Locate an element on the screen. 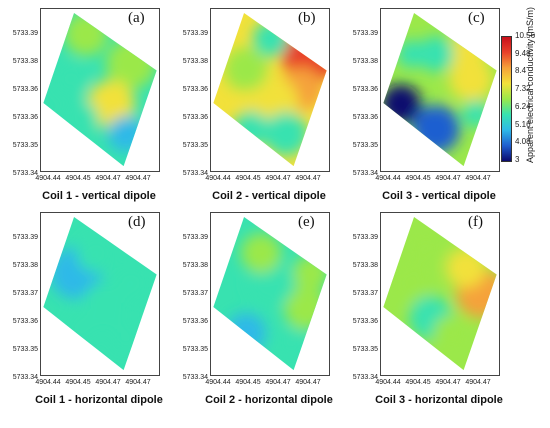 The image size is (550, 428). panel-title: Coil 3 - horizontal dipole is located at coordinates (439, 400).